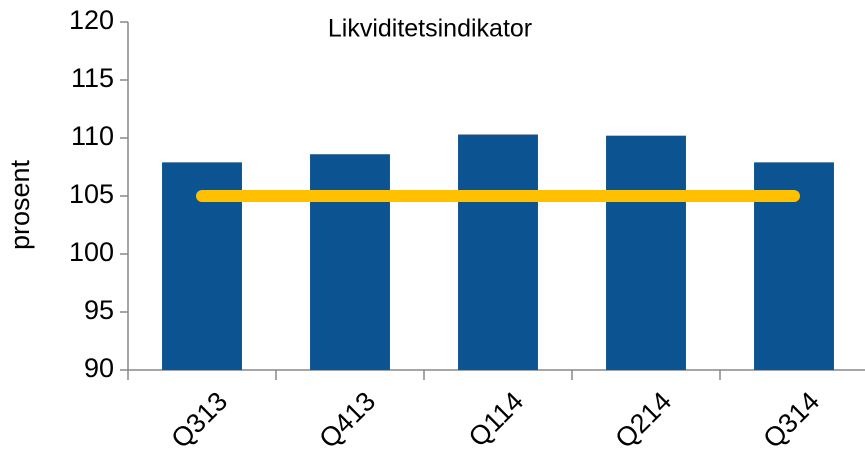 The width and height of the screenshot is (865, 471). Describe the element at coordinates (791, 420) in the screenshot. I see `x-tick-label: Q314` at that location.